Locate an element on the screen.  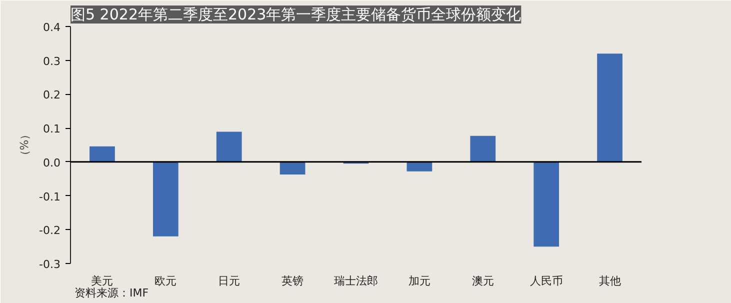
y-tick-label: 0.3 is located at coordinates (52, 61).